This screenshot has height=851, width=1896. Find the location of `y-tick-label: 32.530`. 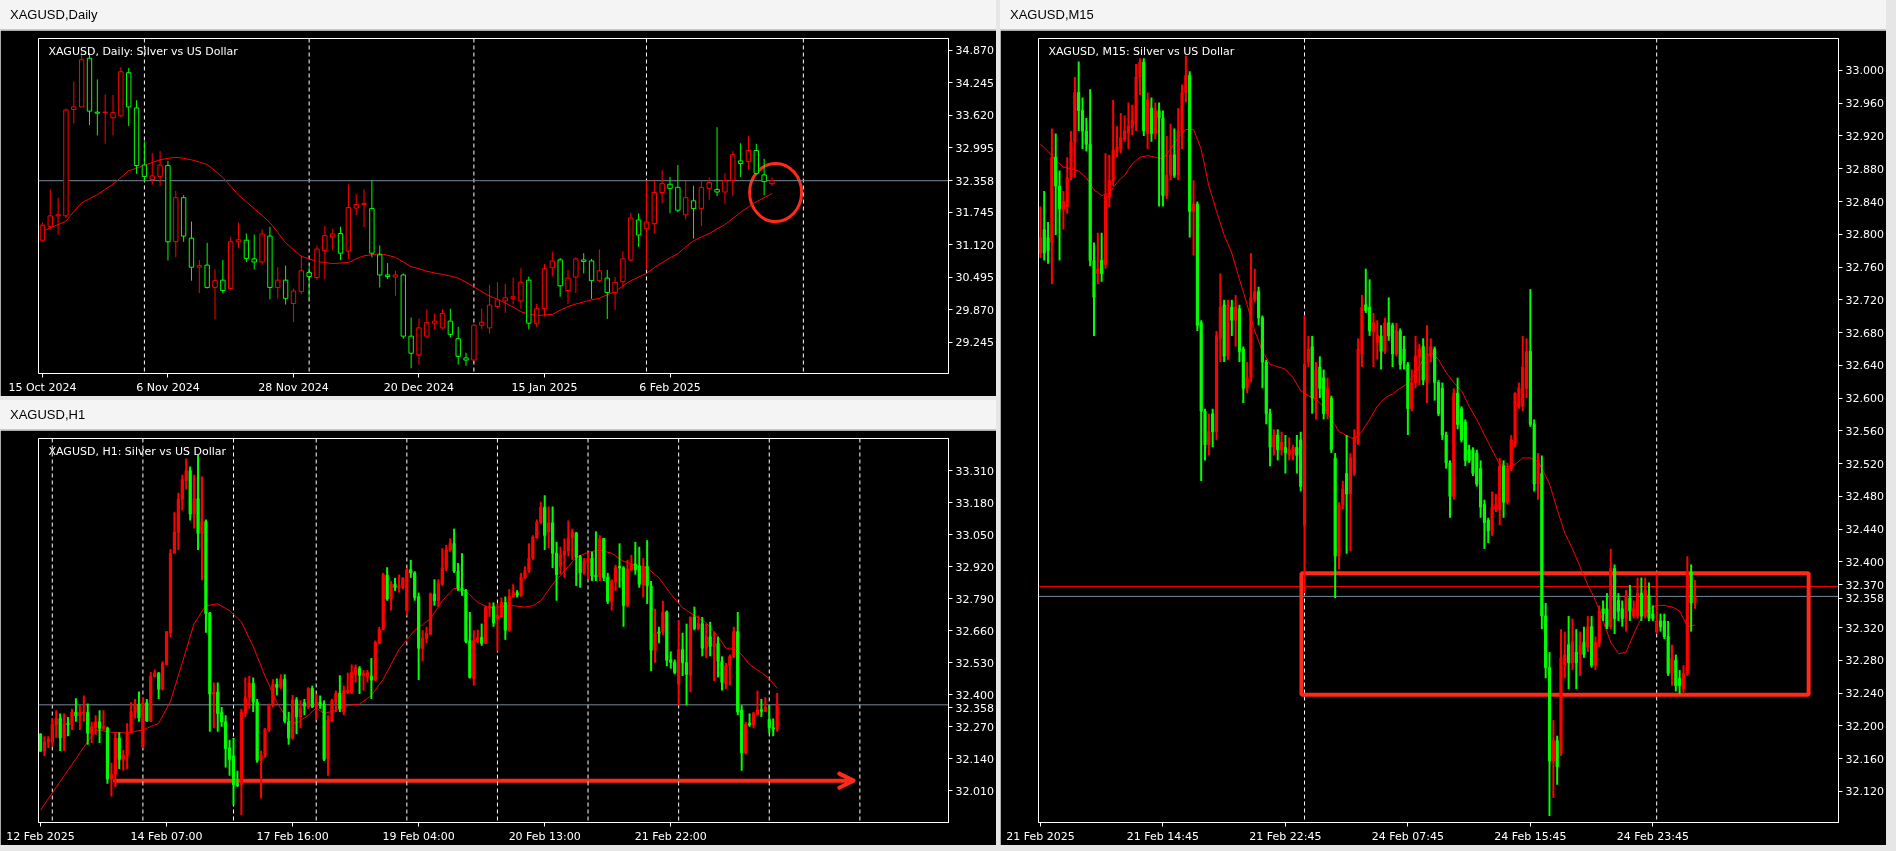

y-tick-label: 32.530 is located at coordinates (974, 663).